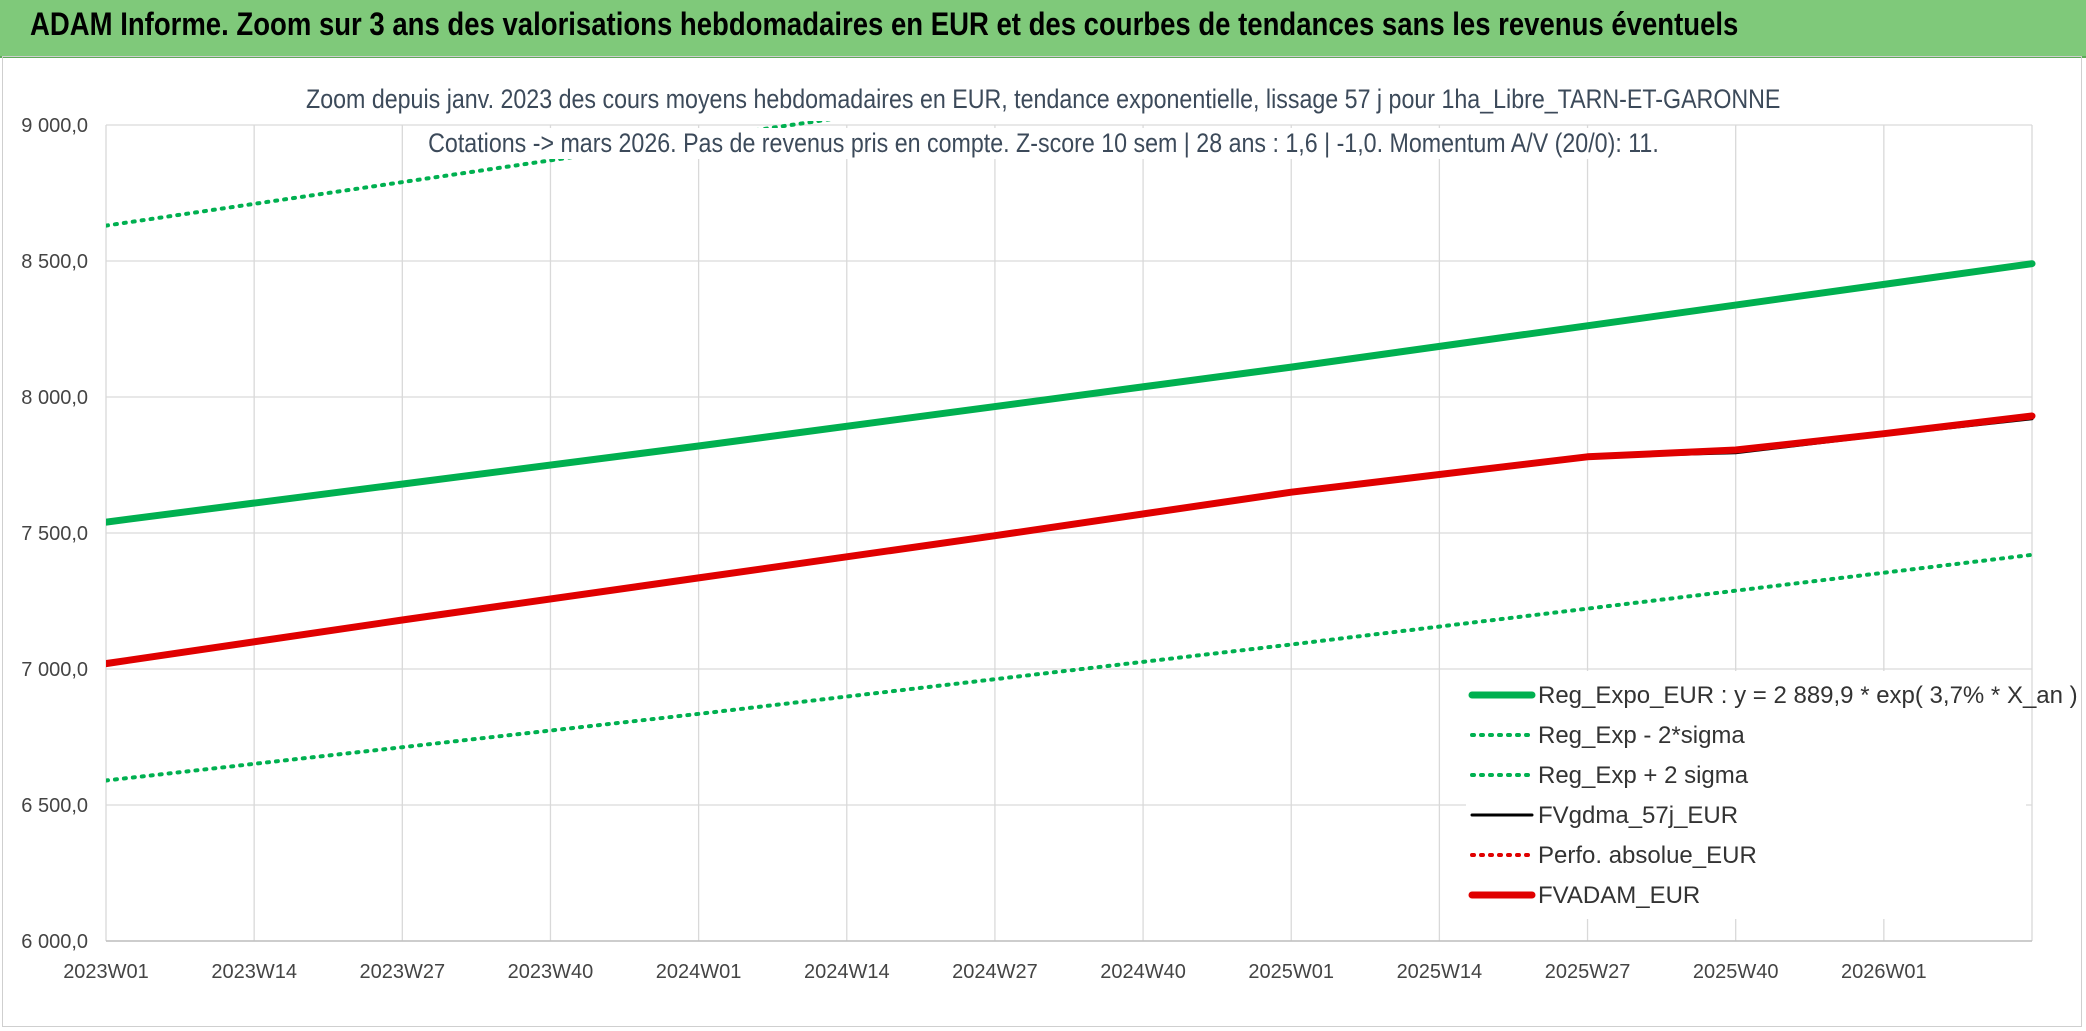 The height and width of the screenshot is (1031, 2086). Describe the element at coordinates (54, 806) in the screenshot. I see `y-tick-label: 6 500,0` at that location.